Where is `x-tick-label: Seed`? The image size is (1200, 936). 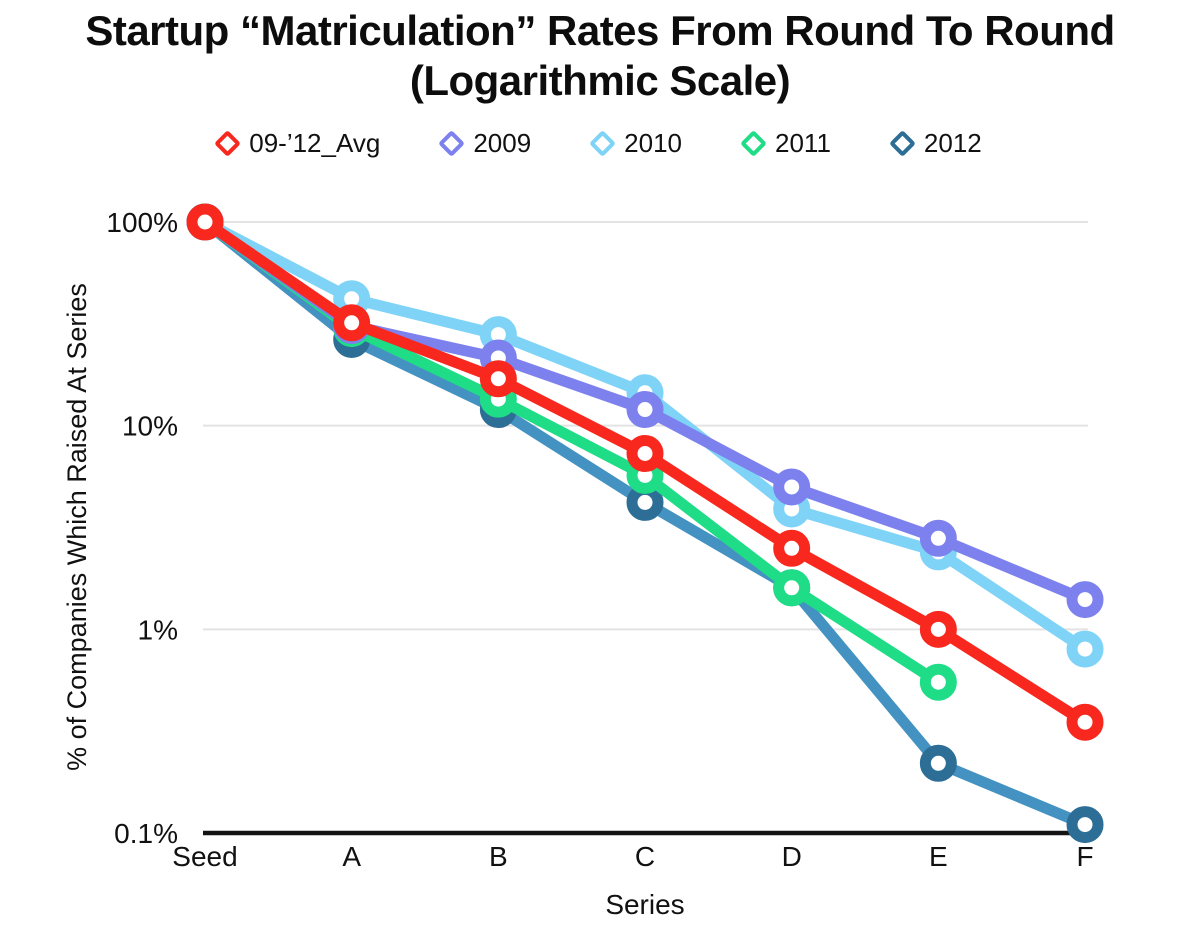
x-tick-label: Seed is located at coordinates (204, 856).